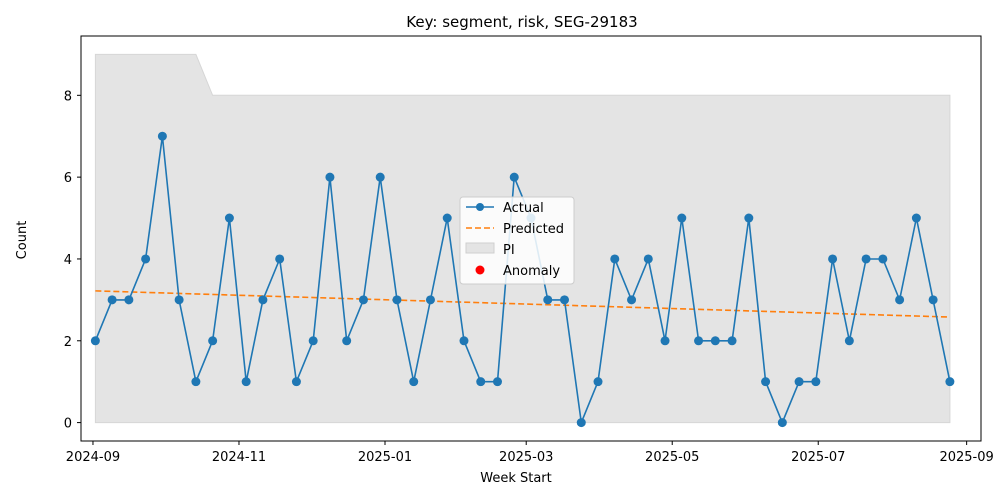 Image resolution: width=1000 pixels, height=500 pixels. What do you see at coordinates (239, 457) in the screenshot?
I see `x-tick-label: 2024-11` at bounding box center [239, 457].